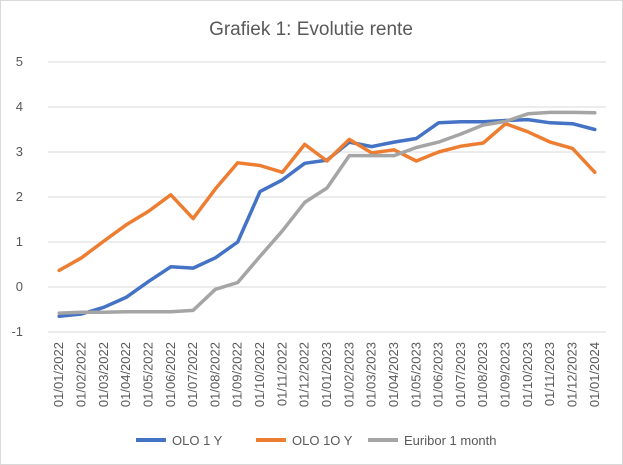 This screenshot has width=623, height=465. I want to click on x-tick-label: 01/07/2022, so click(192, 374).